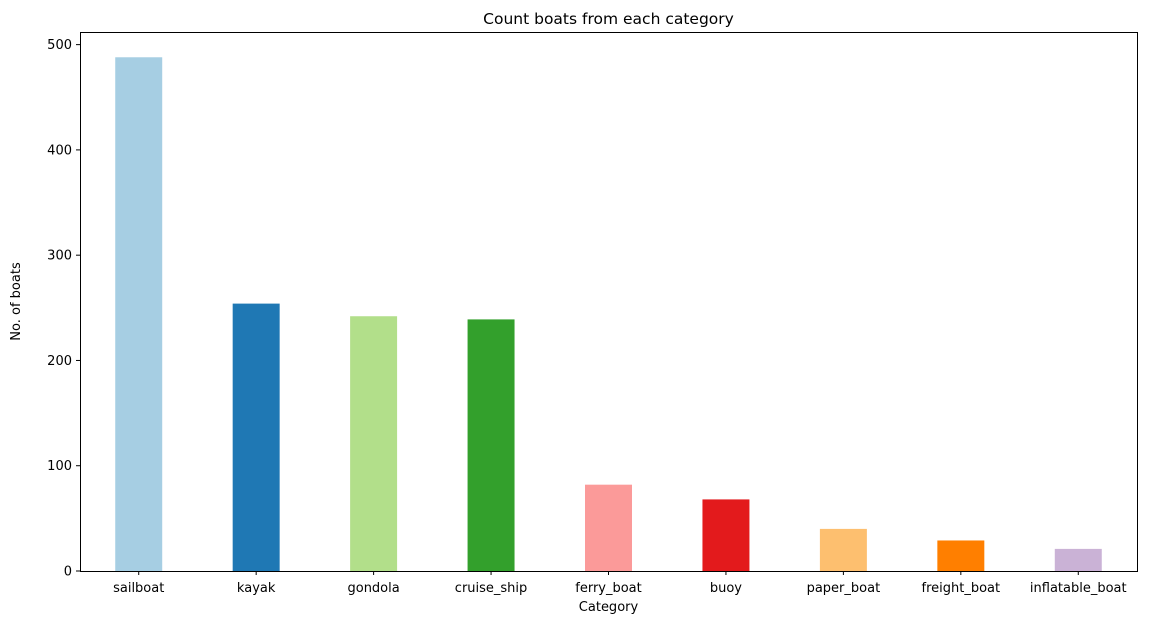 The width and height of the screenshot is (1160, 629). I want to click on y-tick-label: 0, so click(68, 572).